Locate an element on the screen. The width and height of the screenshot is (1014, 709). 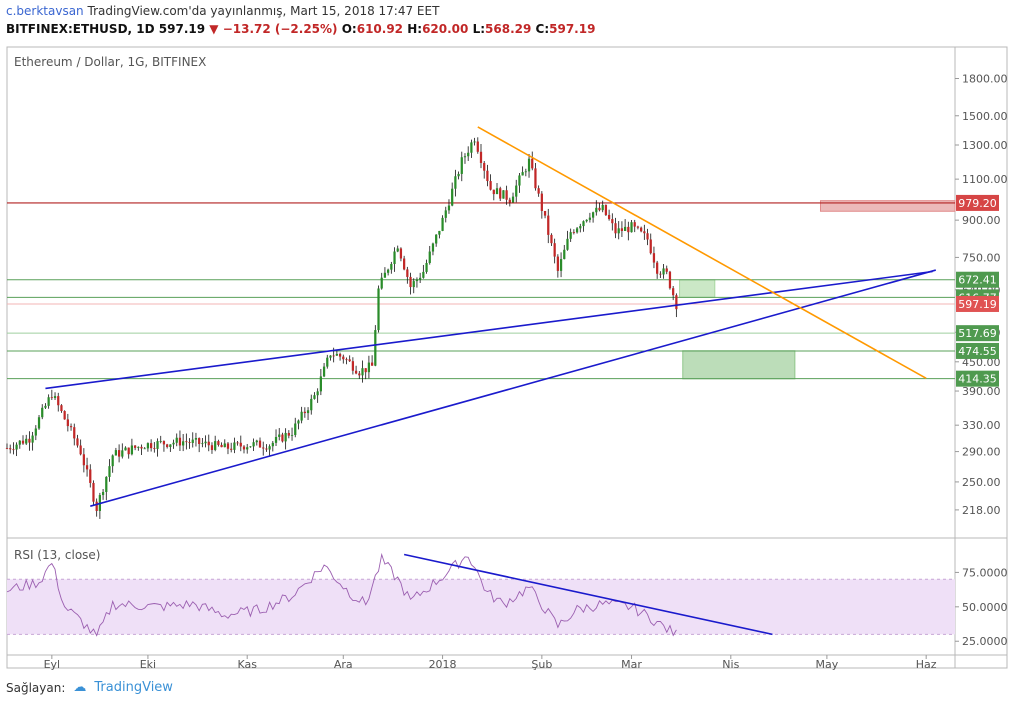
tradingview-brand: TradingView is located at coordinates (133, 687).